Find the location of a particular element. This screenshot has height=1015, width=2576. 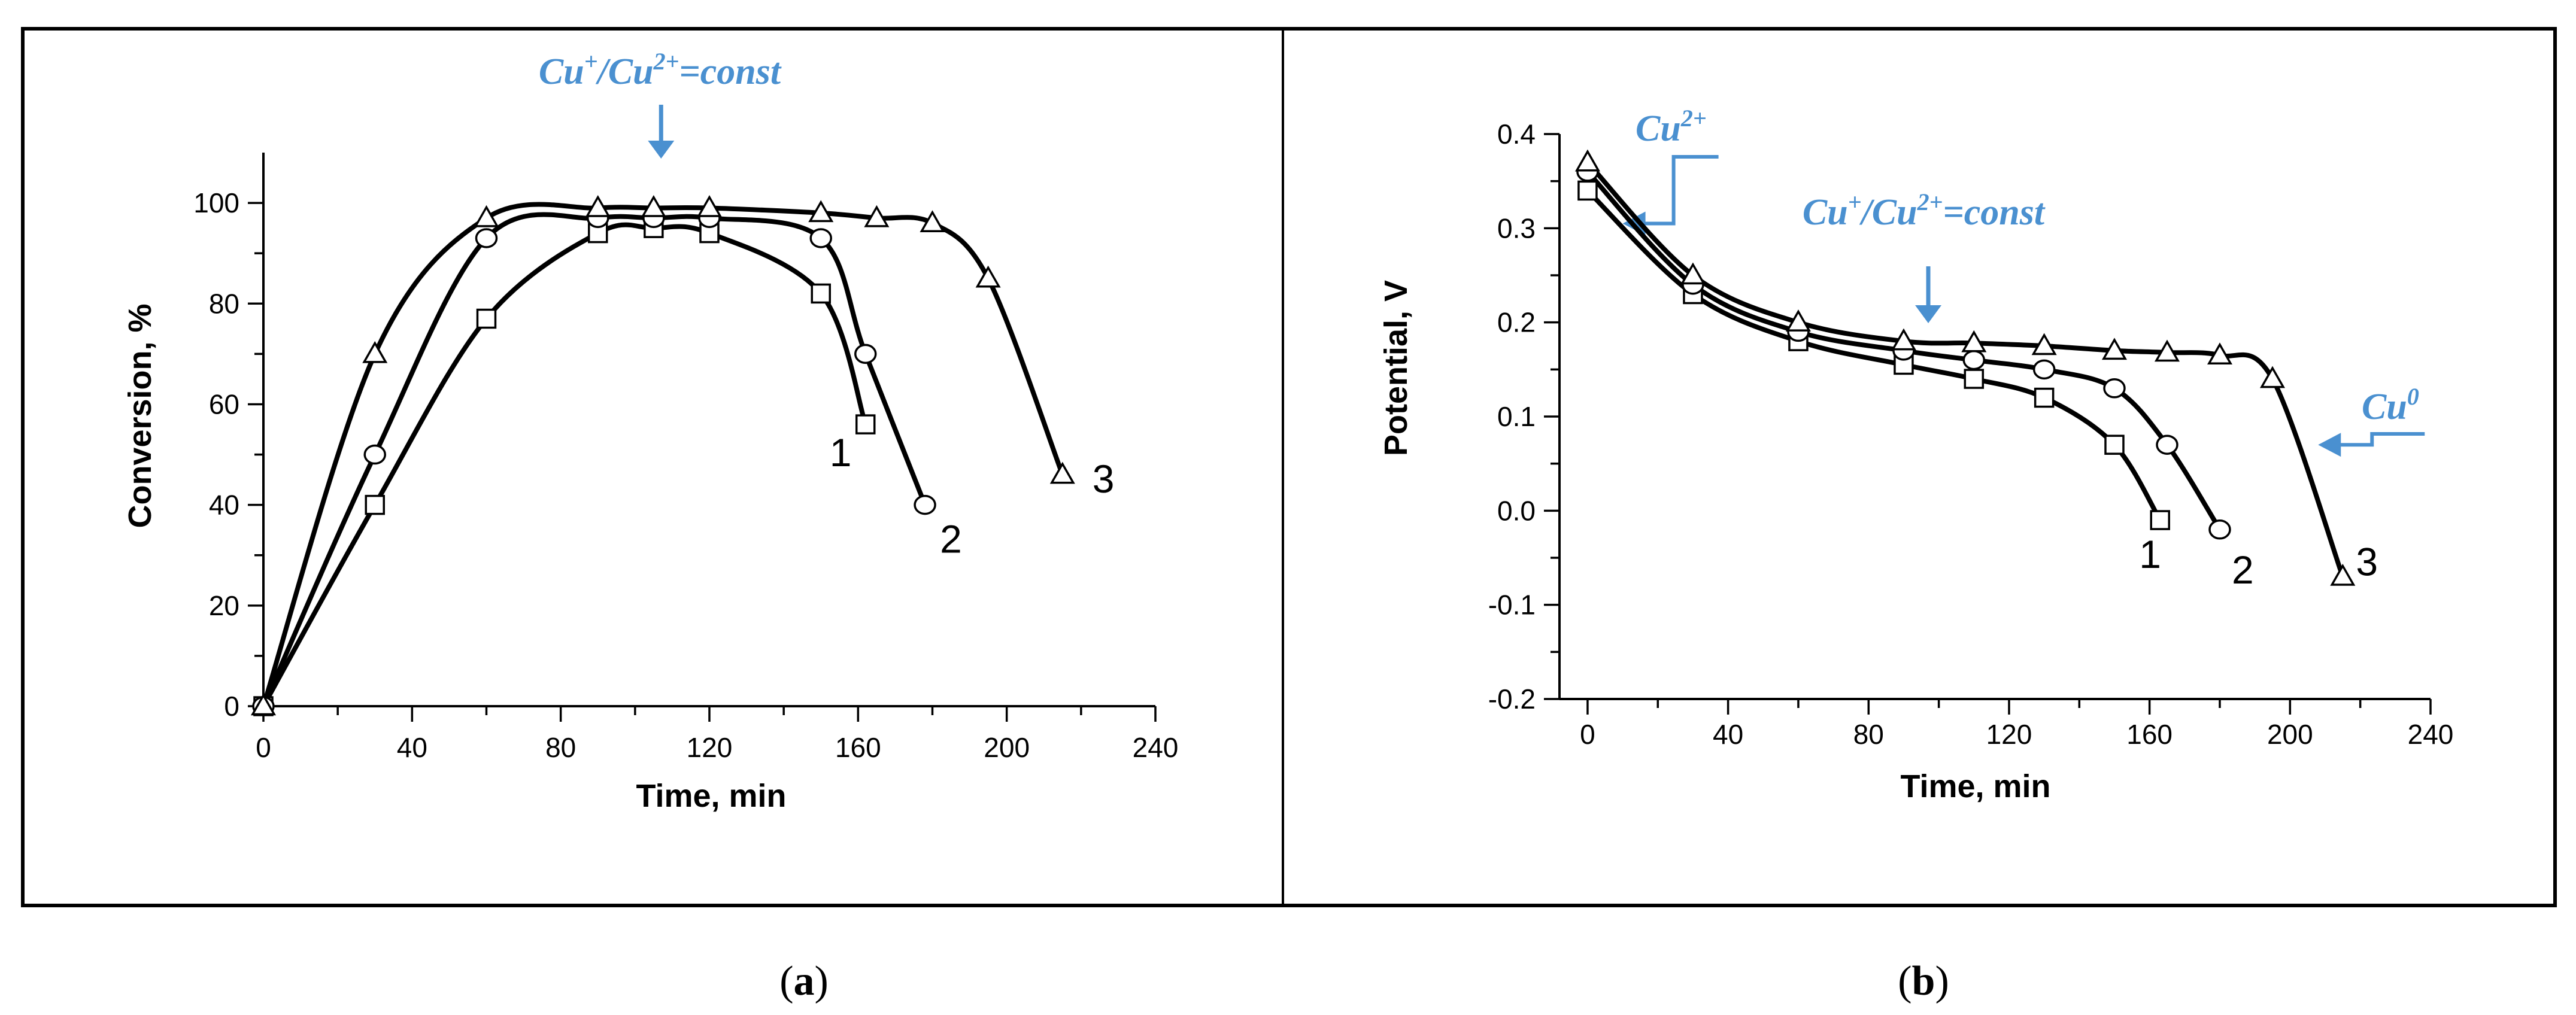

y-tick-label: -0.2 is located at coordinates (1512, 699).